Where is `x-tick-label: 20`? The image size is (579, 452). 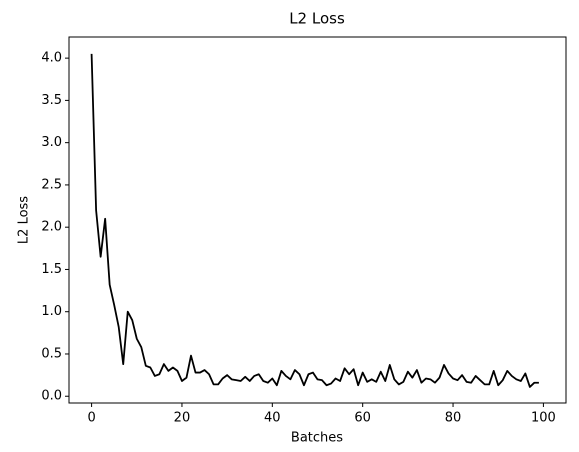
x-tick-label: 20 is located at coordinates (182, 418).